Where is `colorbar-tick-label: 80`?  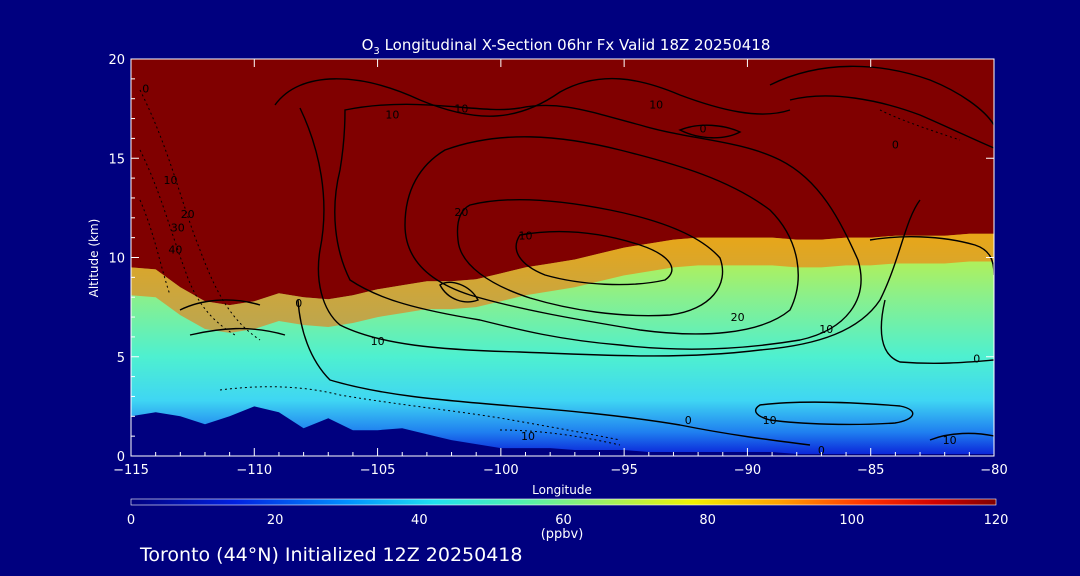
colorbar-tick-label: 80 is located at coordinates (707, 520).